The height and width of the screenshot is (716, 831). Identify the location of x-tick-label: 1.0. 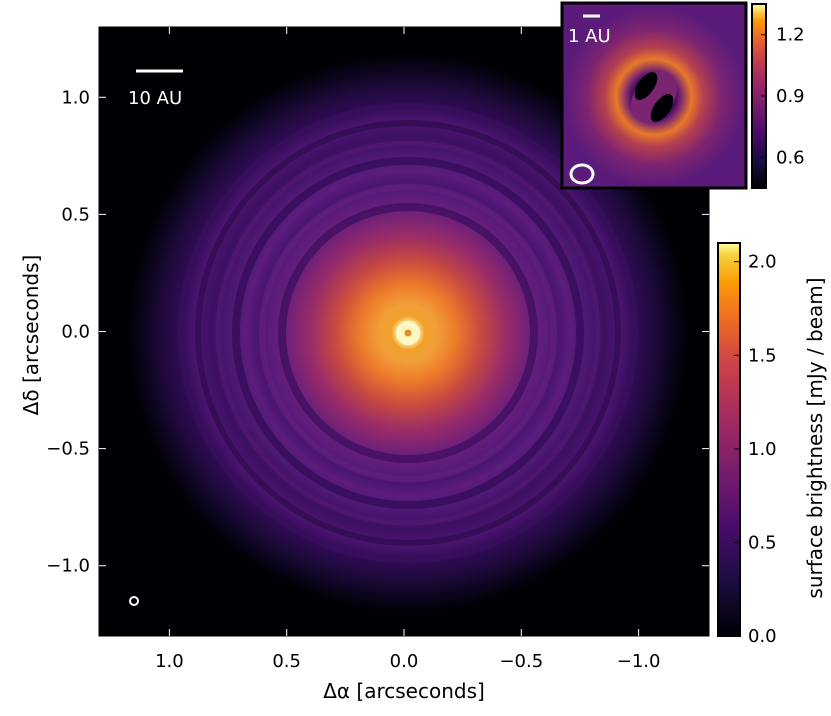
(169, 661).